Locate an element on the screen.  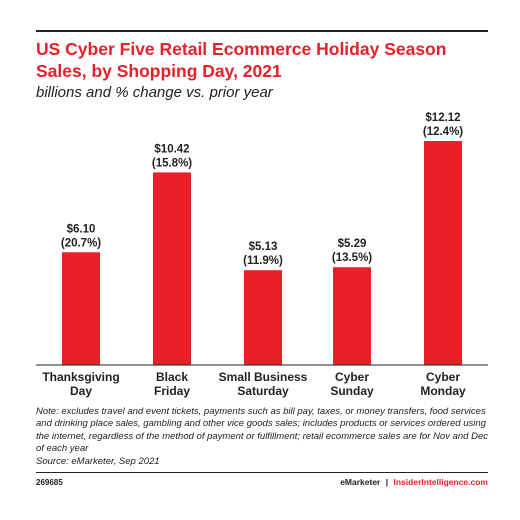
category-label-4-0: Cyber is located at coordinates (443, 377).